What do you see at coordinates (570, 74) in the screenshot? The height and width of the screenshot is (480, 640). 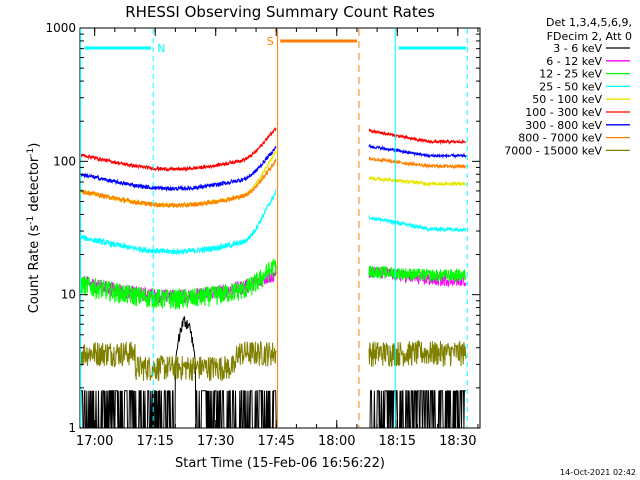 I see `legend-label: 12 - 25 keV` at bounding box center [570, 74].